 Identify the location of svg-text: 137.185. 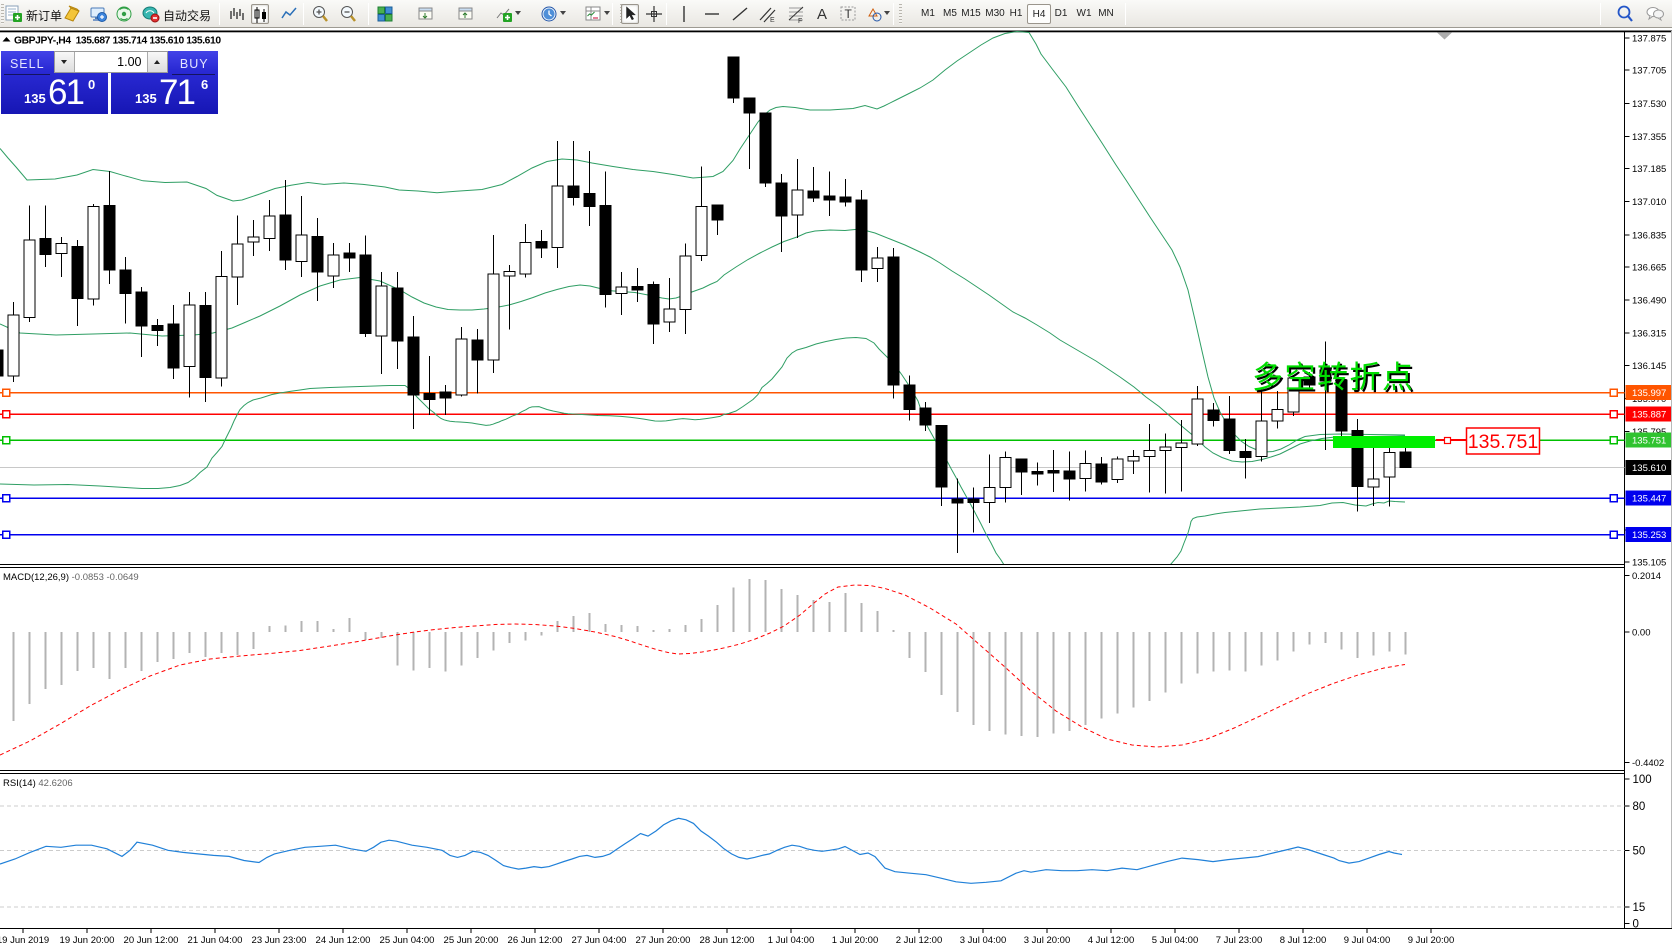
(1649, 169).